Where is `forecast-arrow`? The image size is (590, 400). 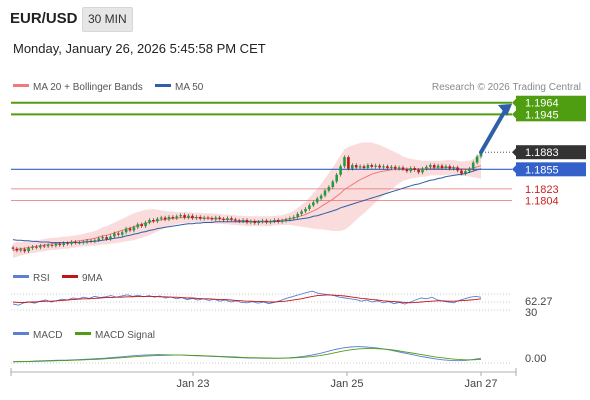
forecast-arrow is located at coordinates (495, 129).